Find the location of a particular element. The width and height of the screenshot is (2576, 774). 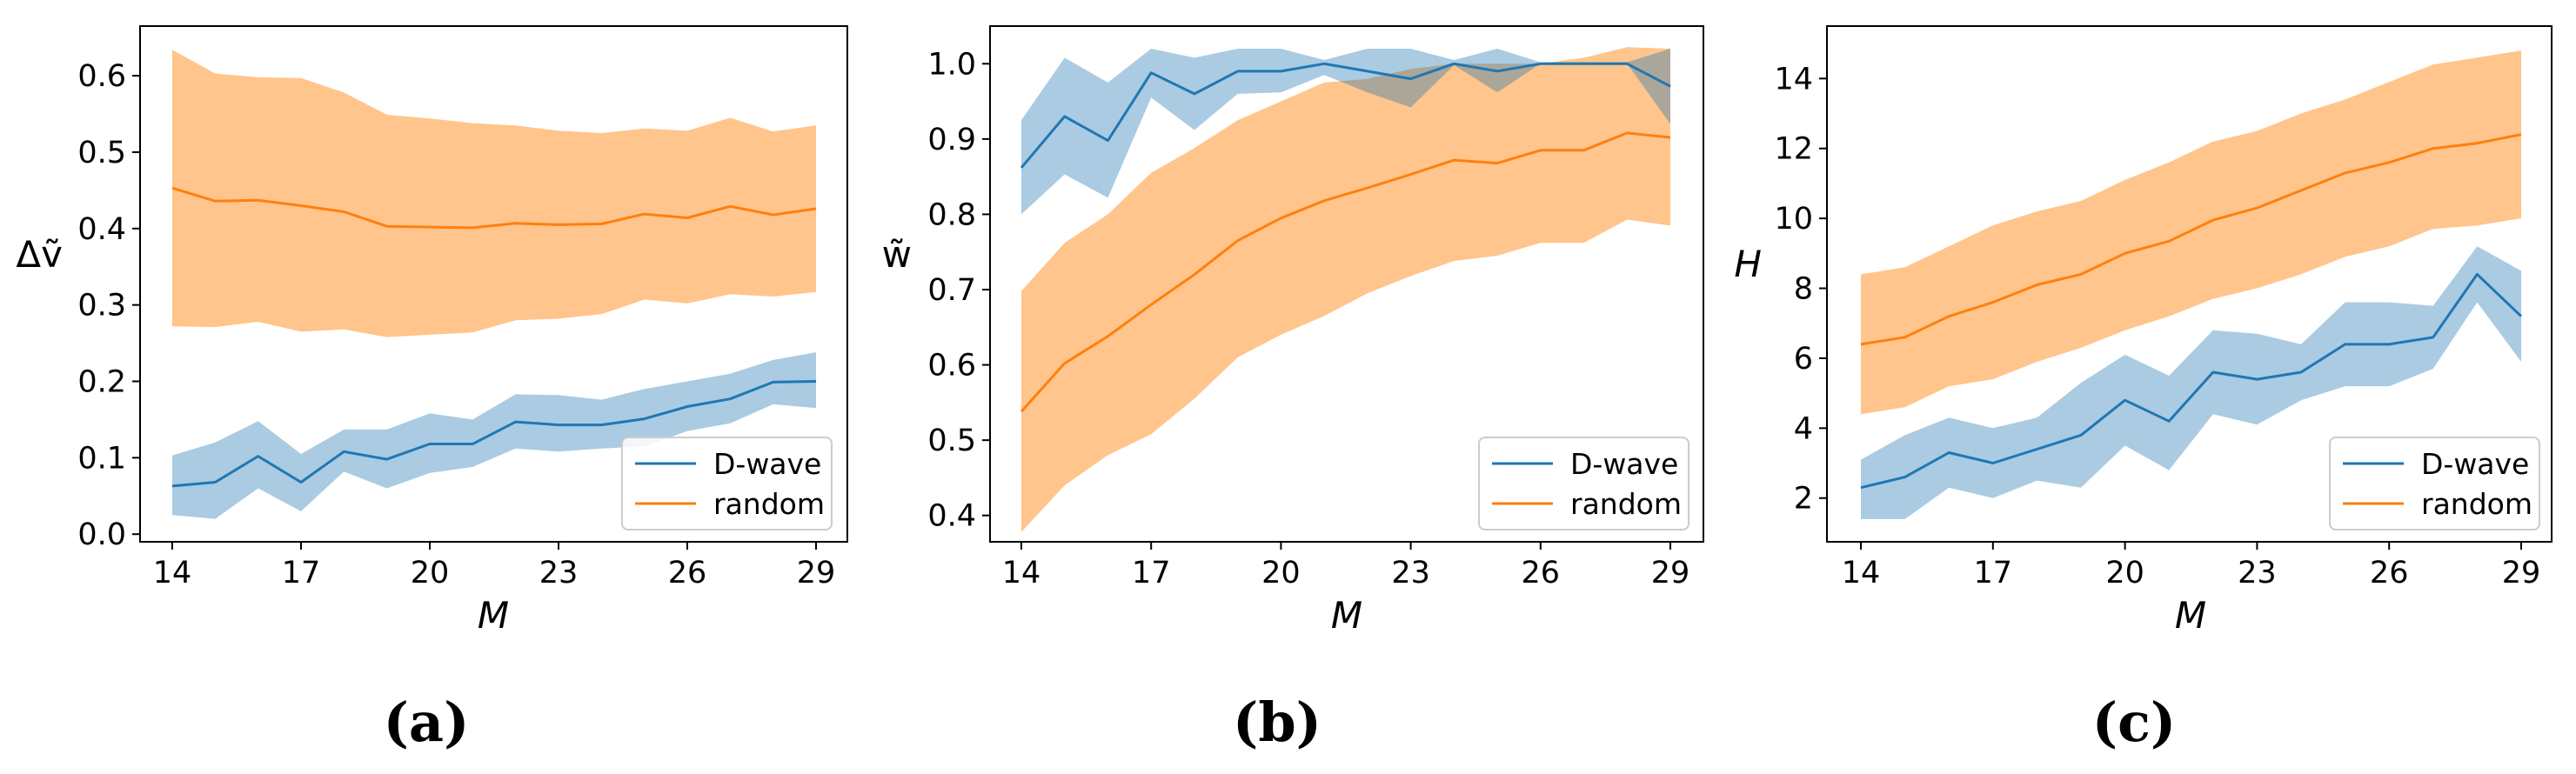

y-tick-label: 8 is located at coordinates (1803, 289).